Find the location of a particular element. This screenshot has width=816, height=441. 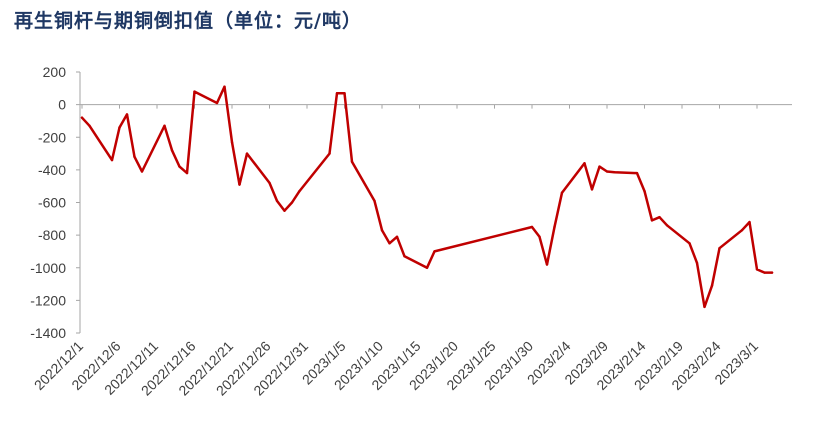

y-axis: 200 0 -200 -400 -600 -800 -1000 -1200 -1400 is located at coordinates (55, 202).